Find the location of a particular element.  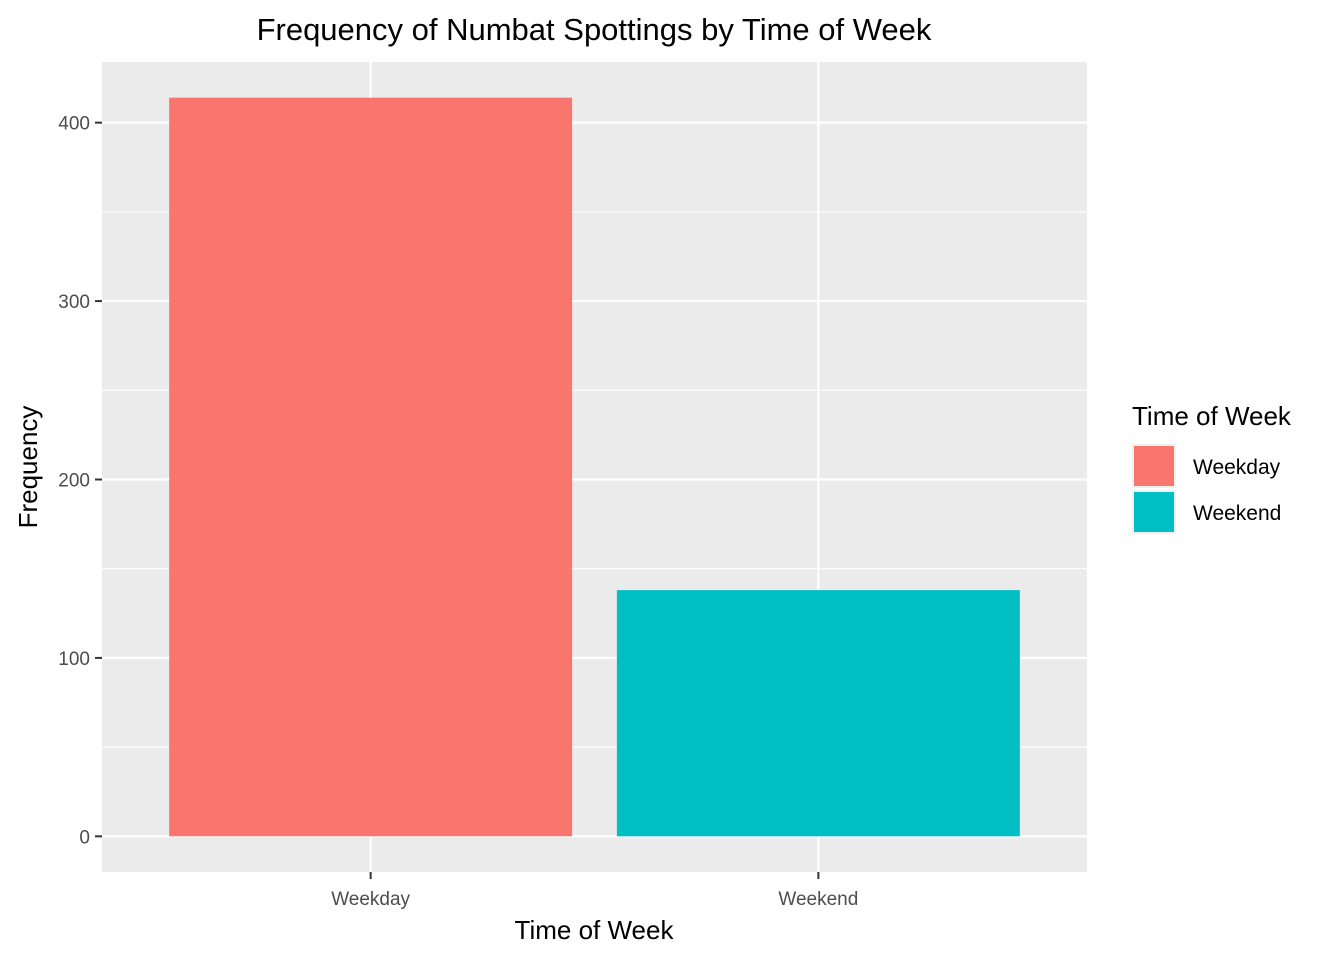

y-tick-label: 200 is located at coordinates (74, 480).